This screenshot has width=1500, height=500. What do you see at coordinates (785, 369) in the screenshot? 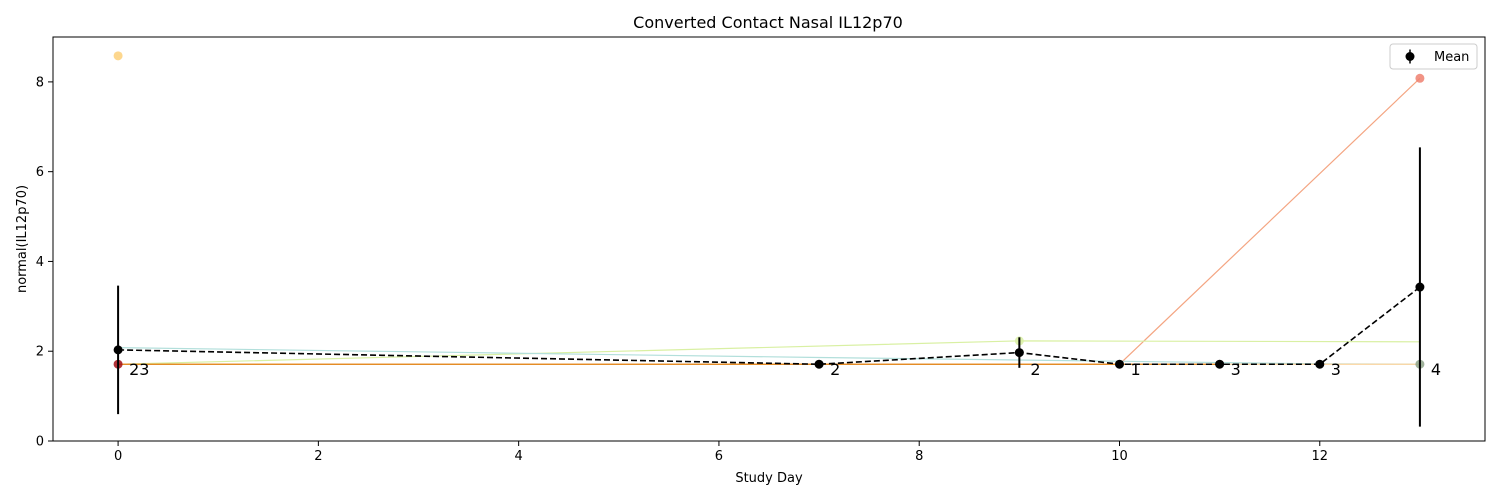
I see `count-labels: 23 2 2 1 3 3 4` at bounding box center [785, 369].